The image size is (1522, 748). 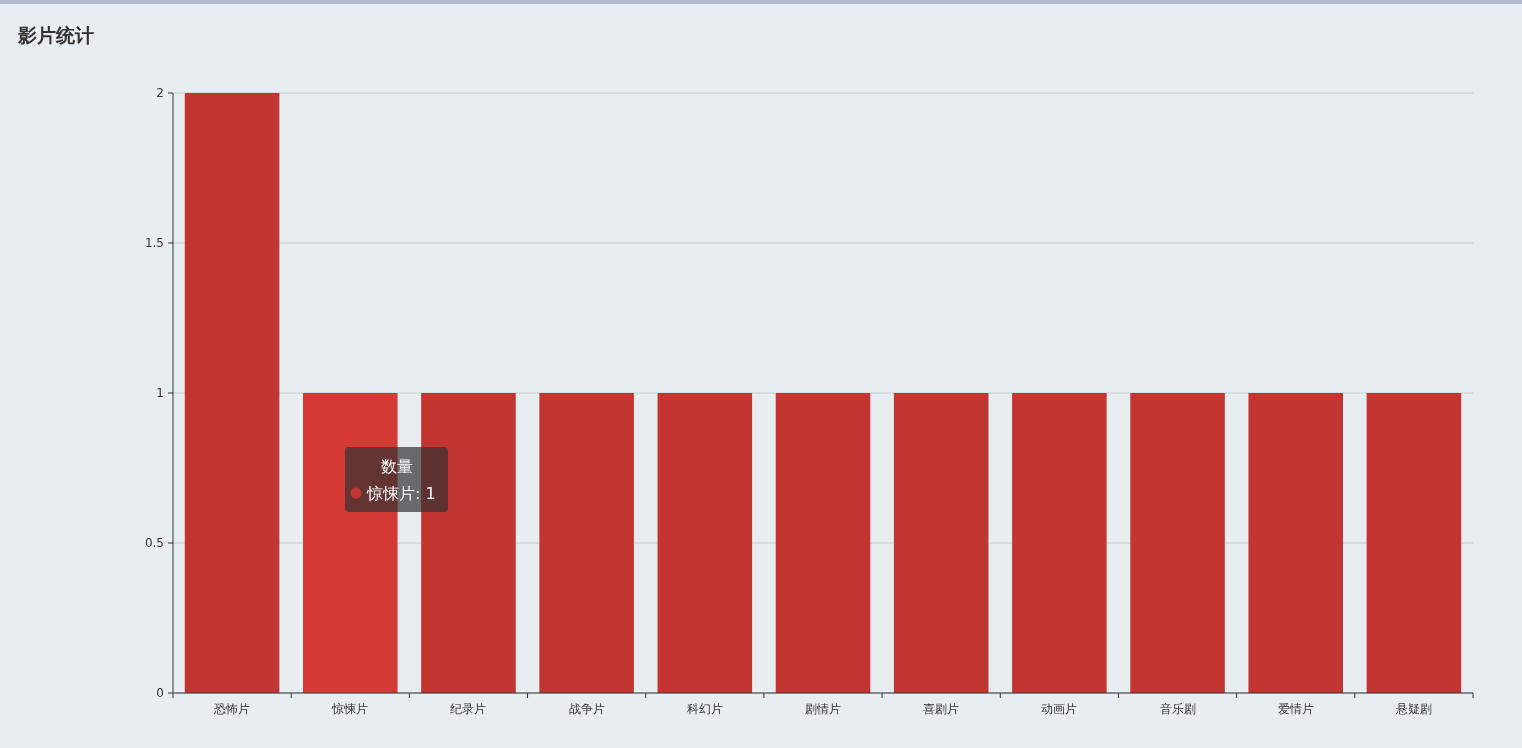 I want to click on chart-title: 影片统计, so click(x=55, y=35).